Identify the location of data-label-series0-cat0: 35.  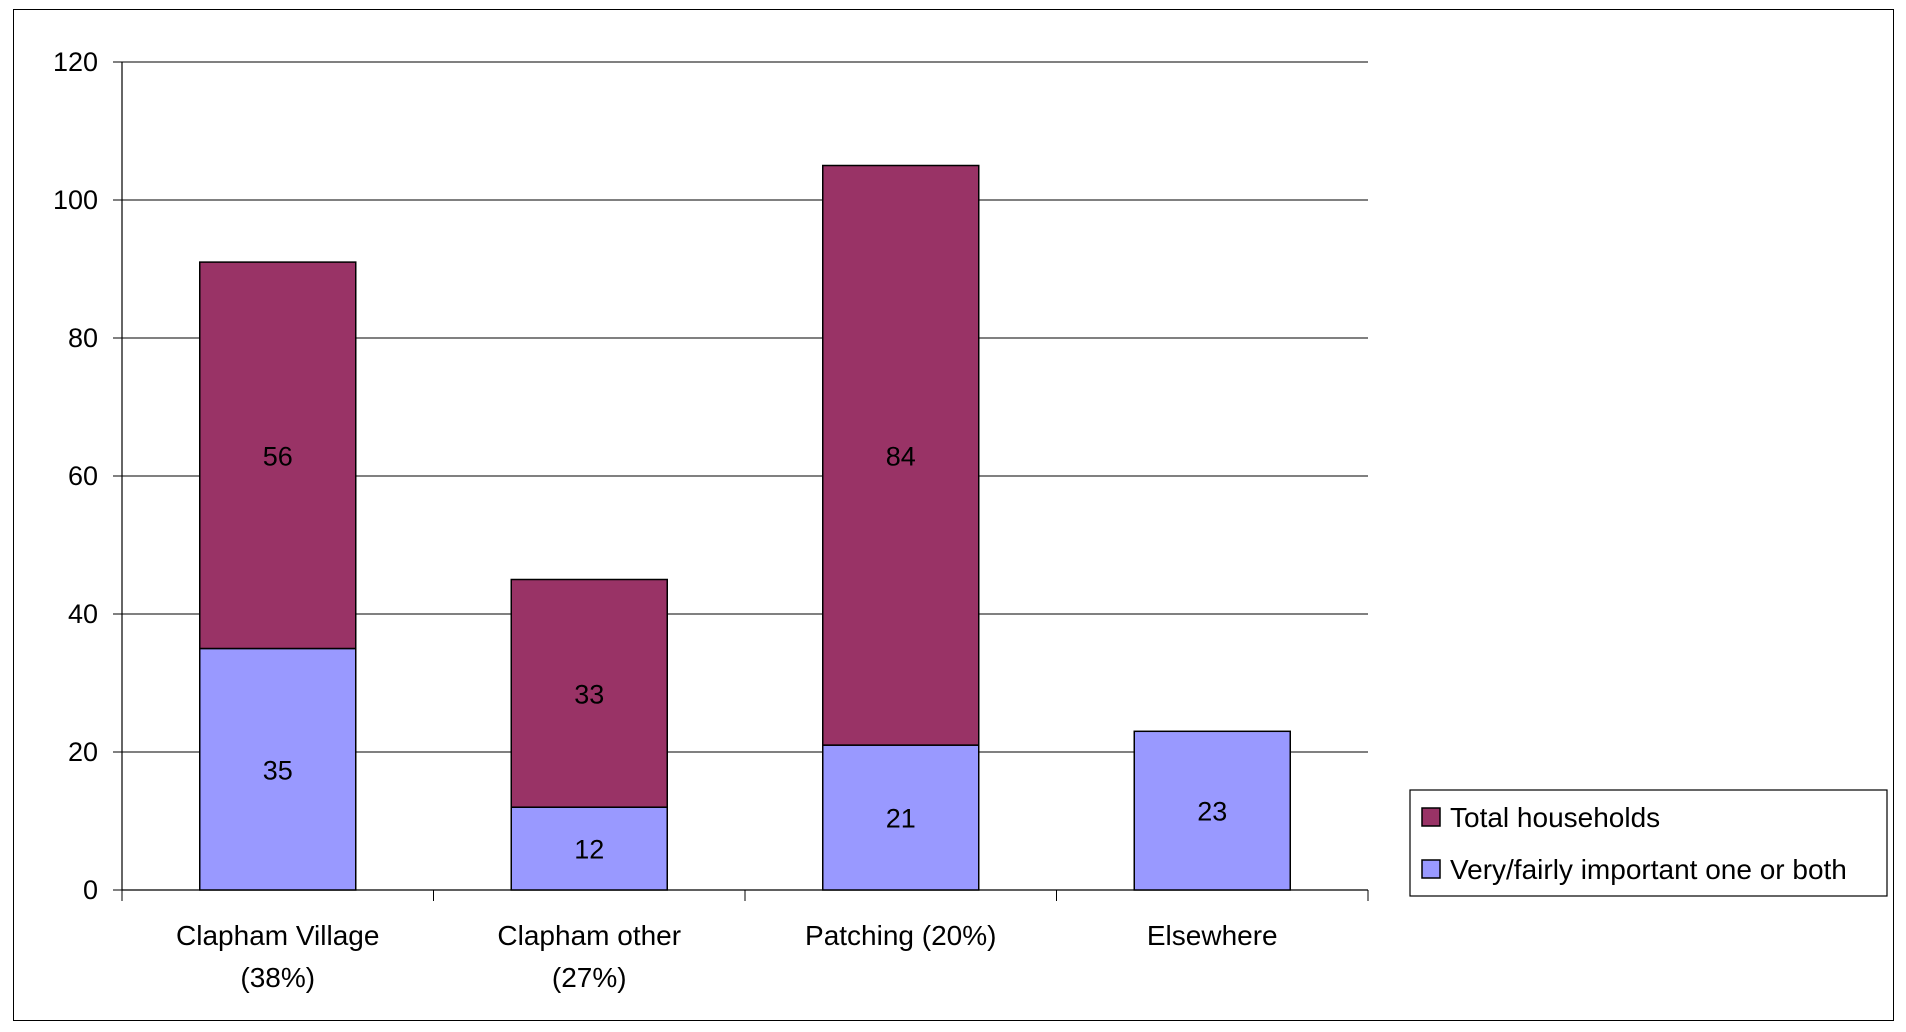
(278, 770).